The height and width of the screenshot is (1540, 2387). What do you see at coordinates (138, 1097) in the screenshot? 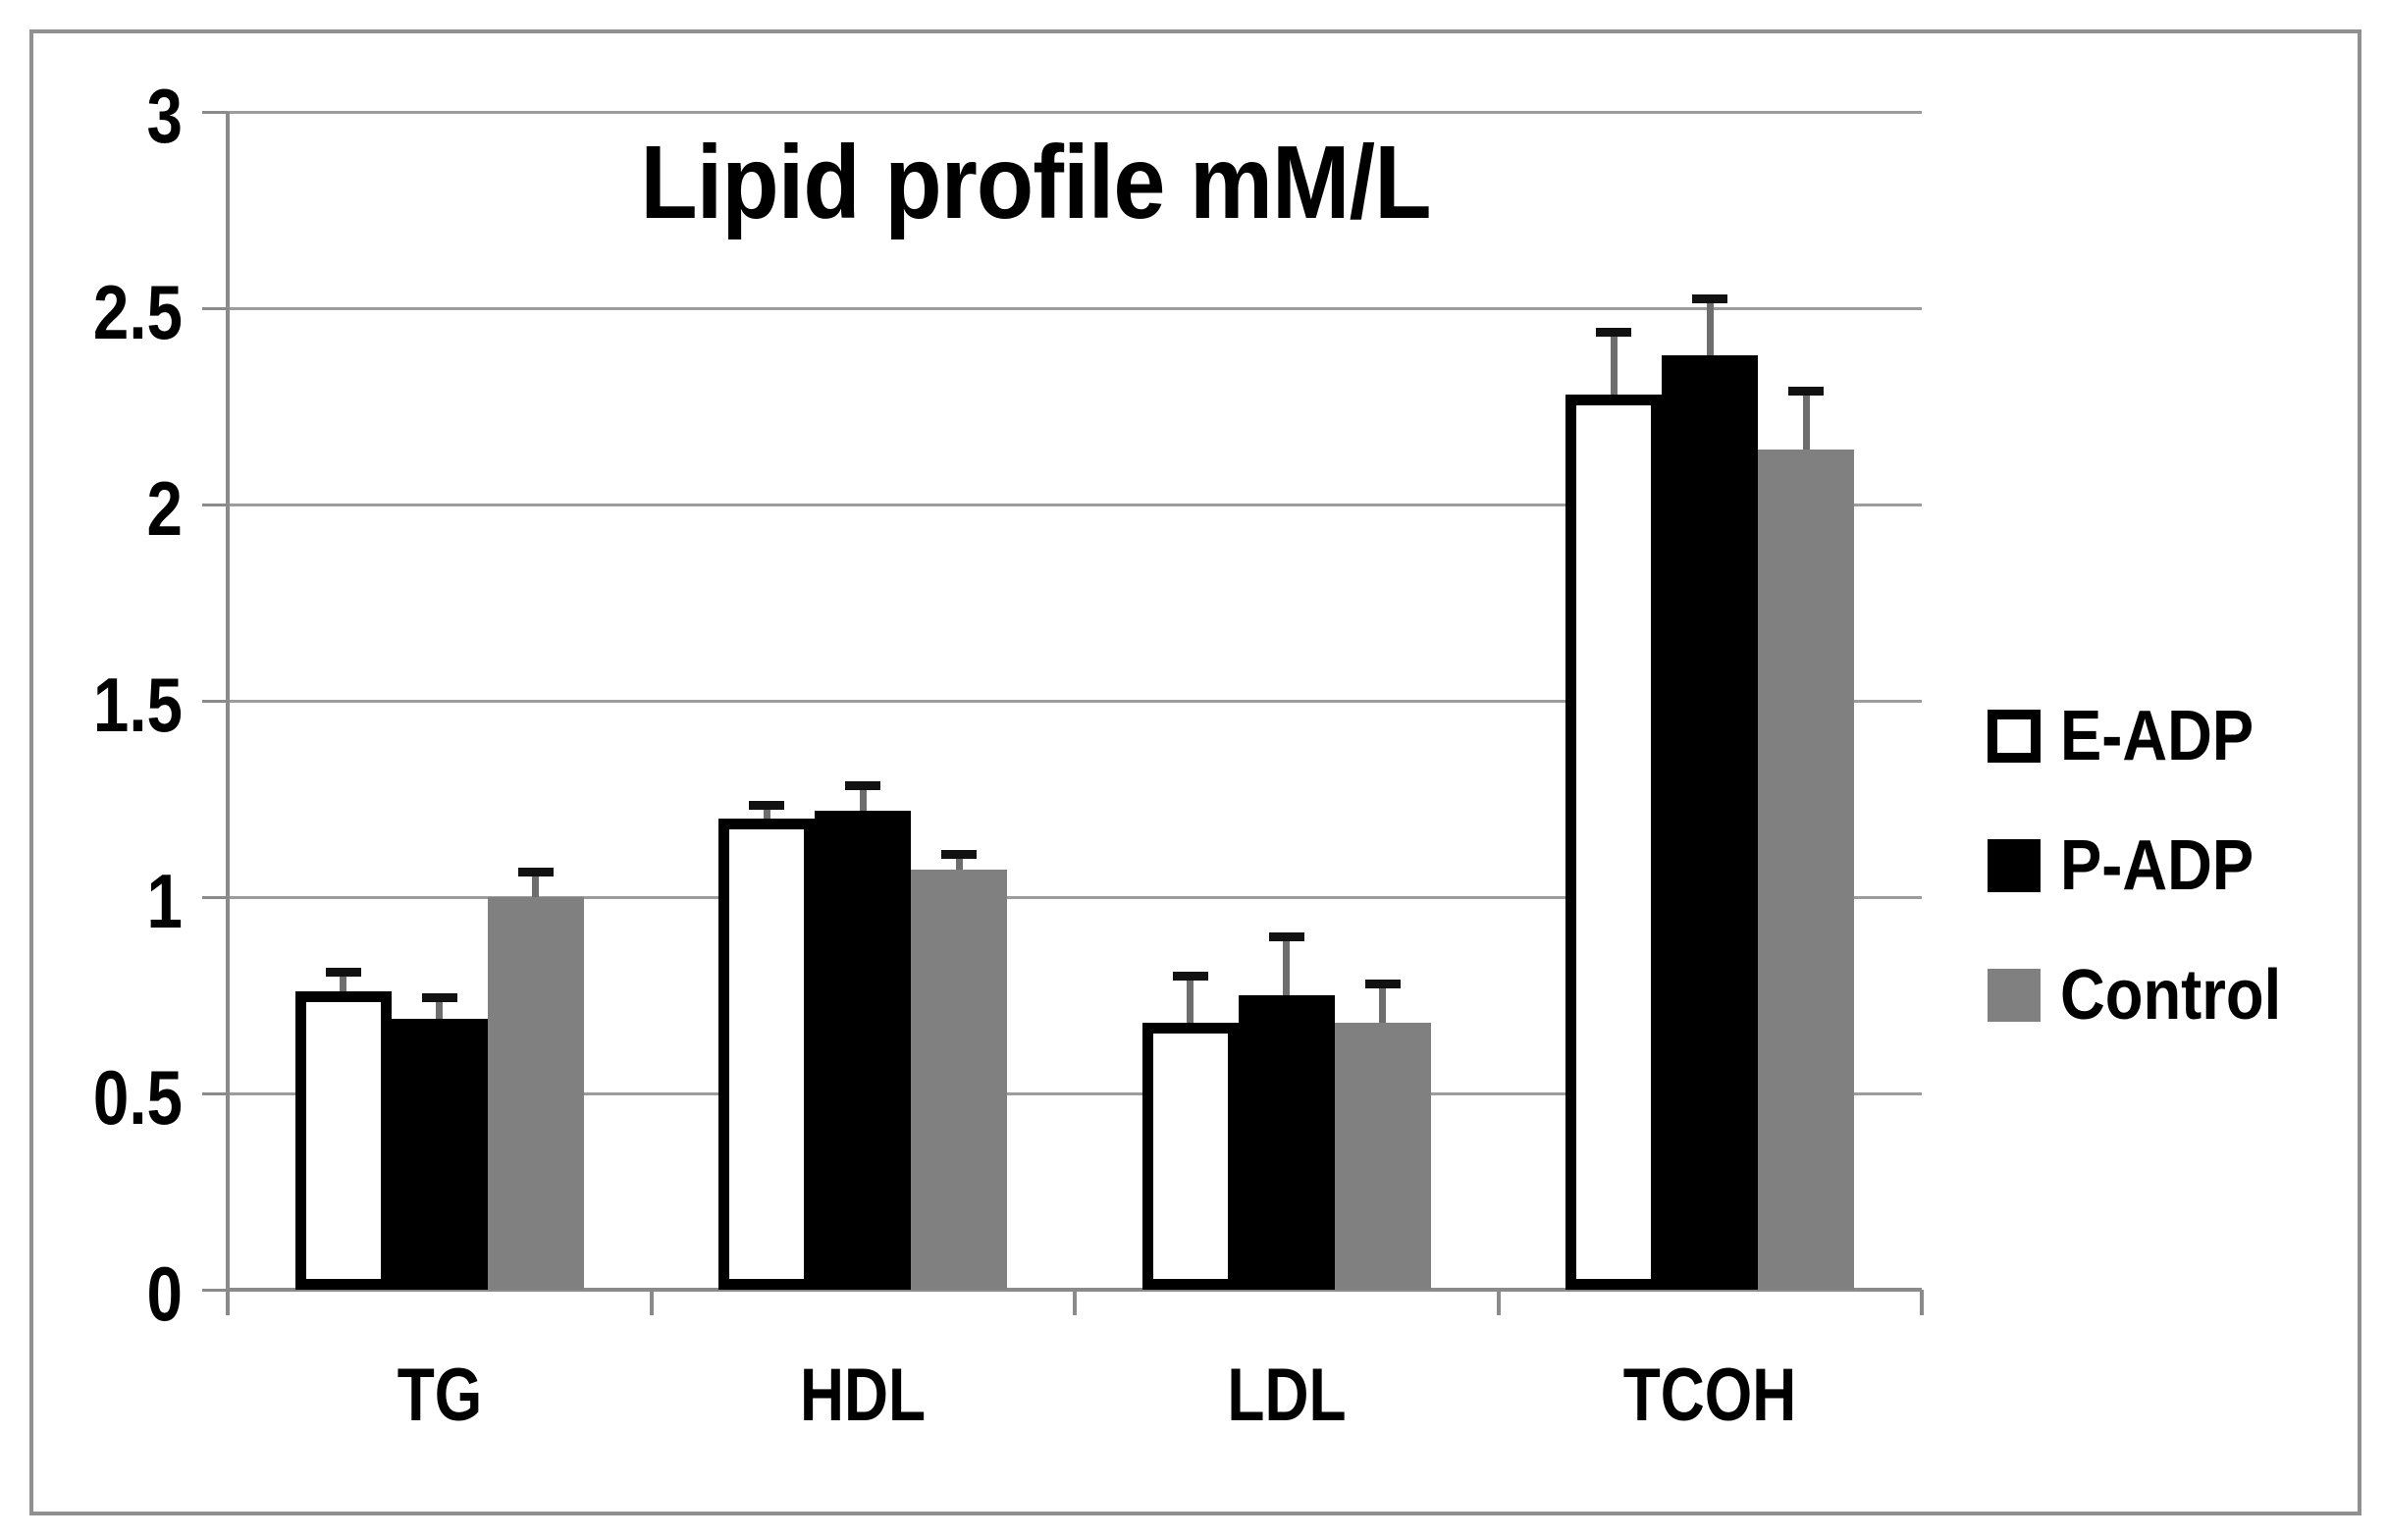
I see `y-tick-label: 0.5` at bounding box center [138, 1097].